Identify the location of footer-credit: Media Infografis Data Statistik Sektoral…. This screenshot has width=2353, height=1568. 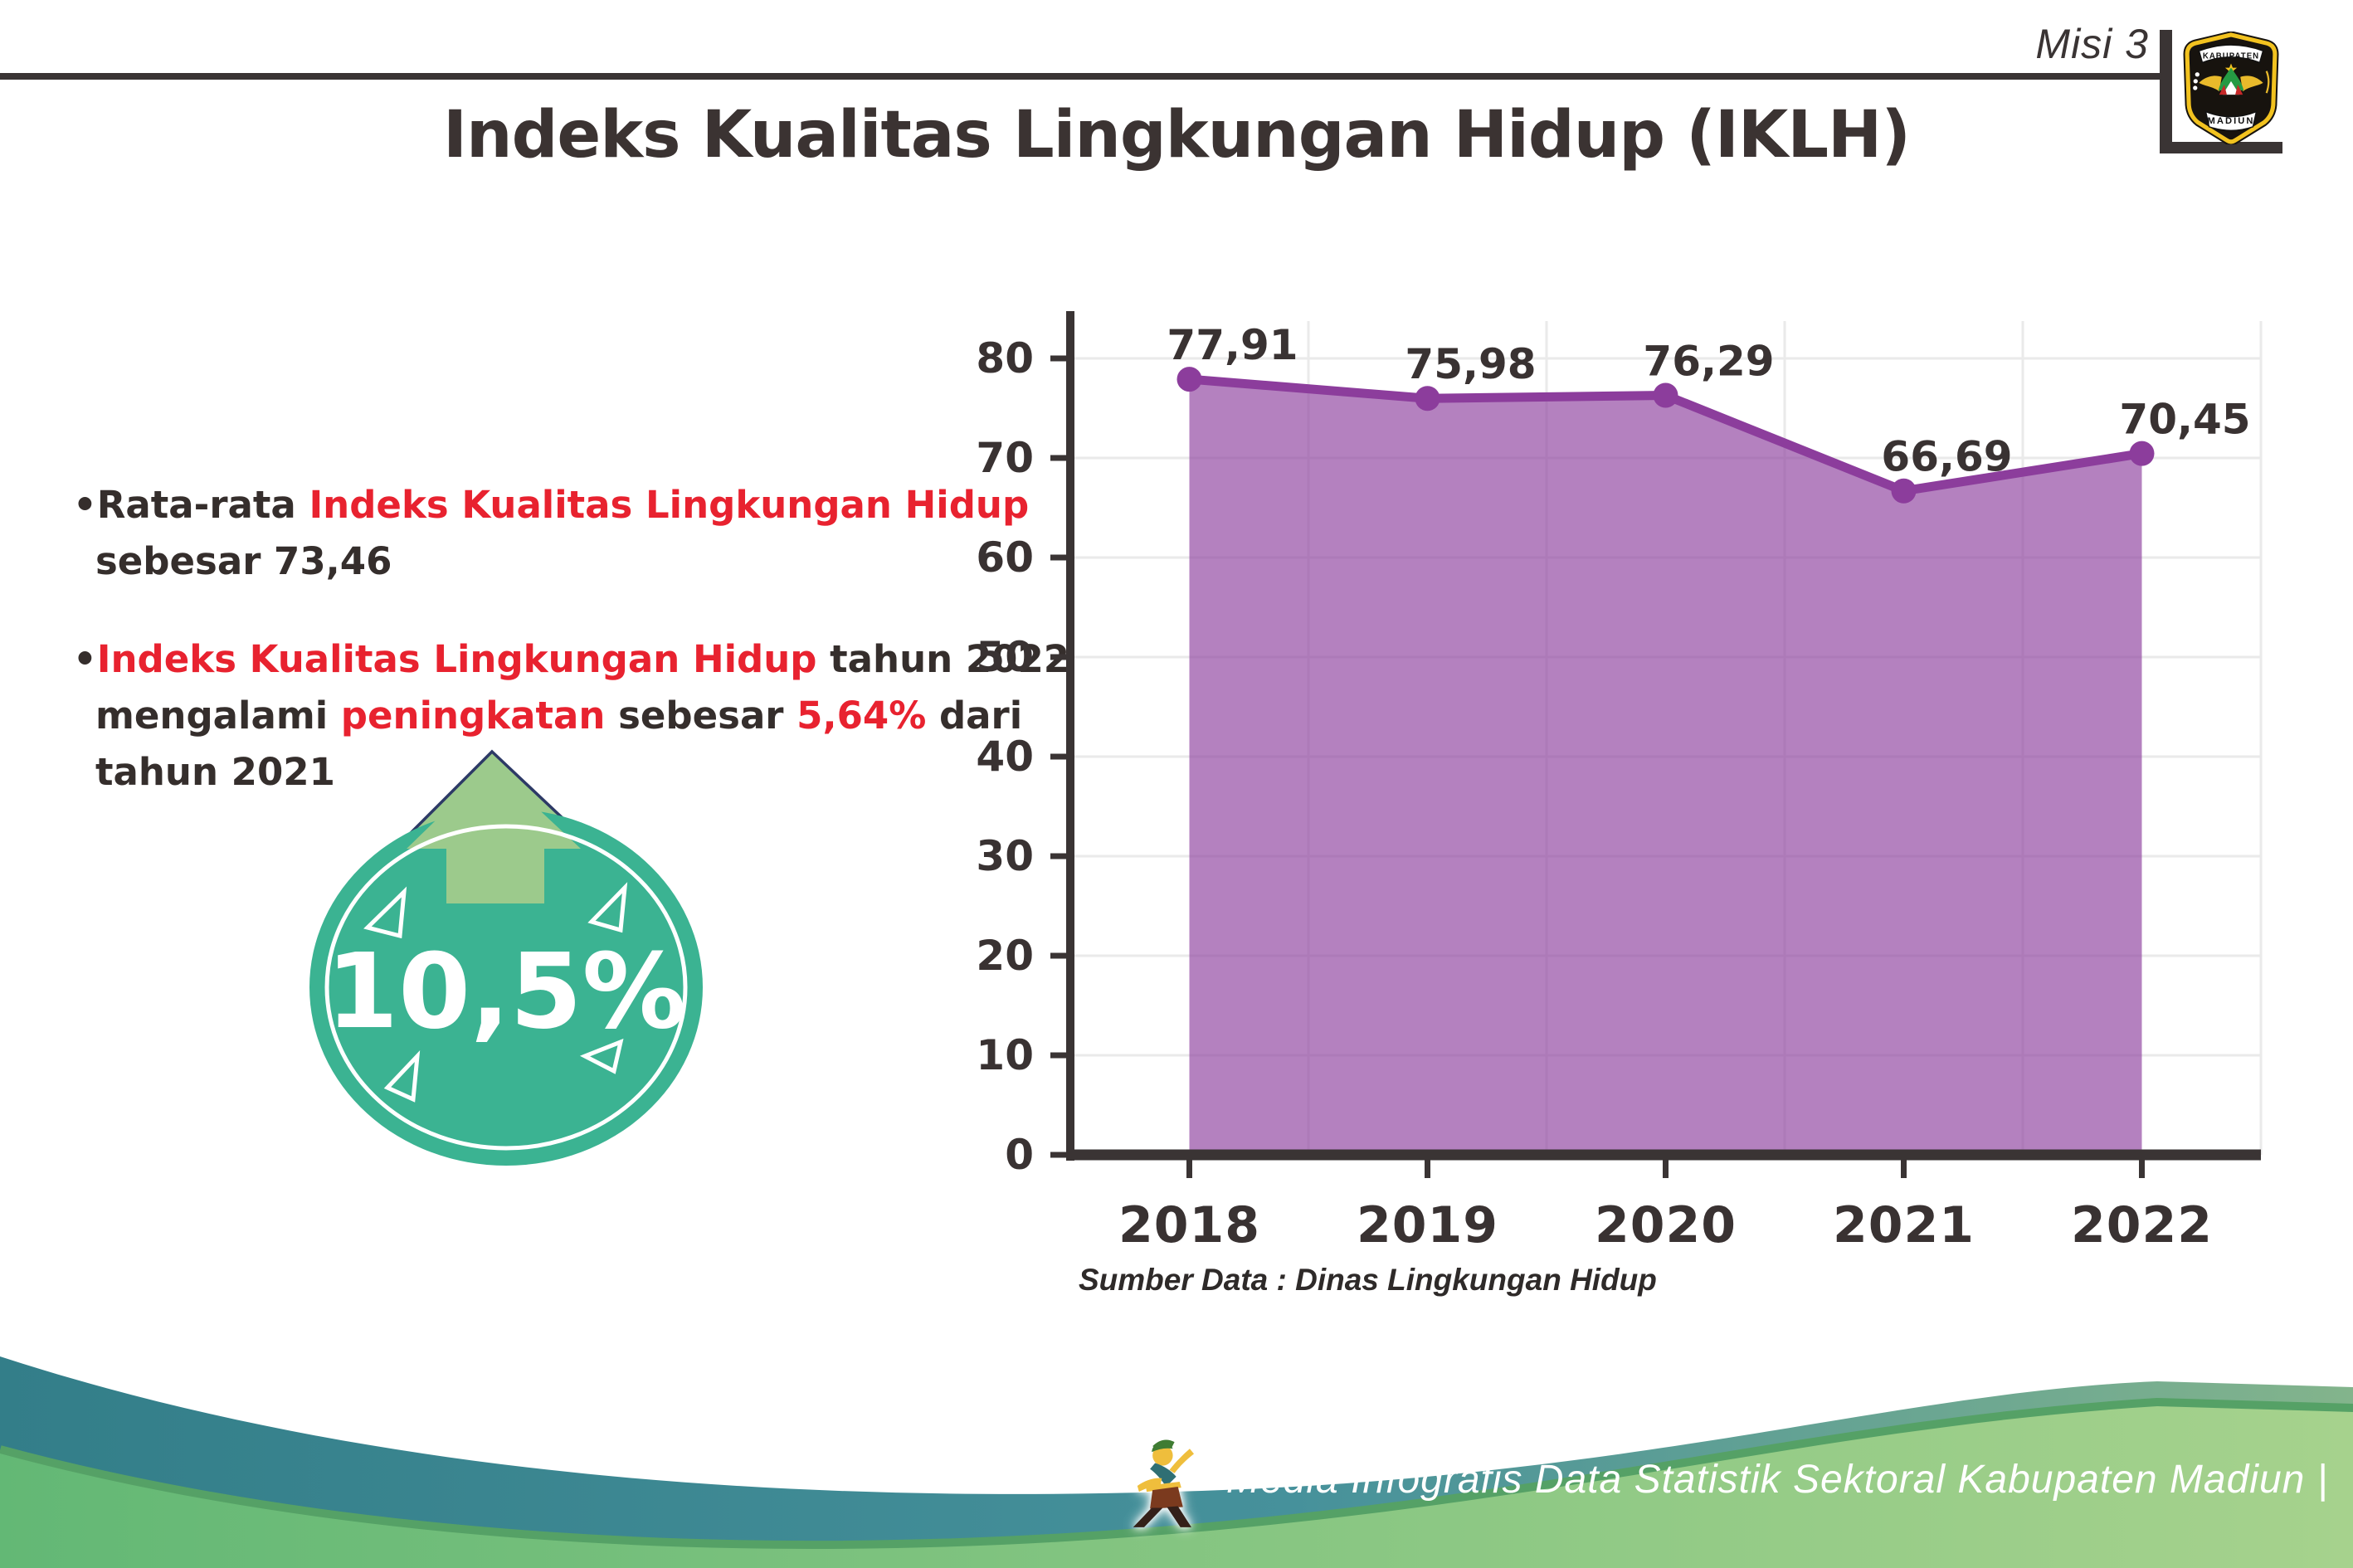
(1777, 1480).